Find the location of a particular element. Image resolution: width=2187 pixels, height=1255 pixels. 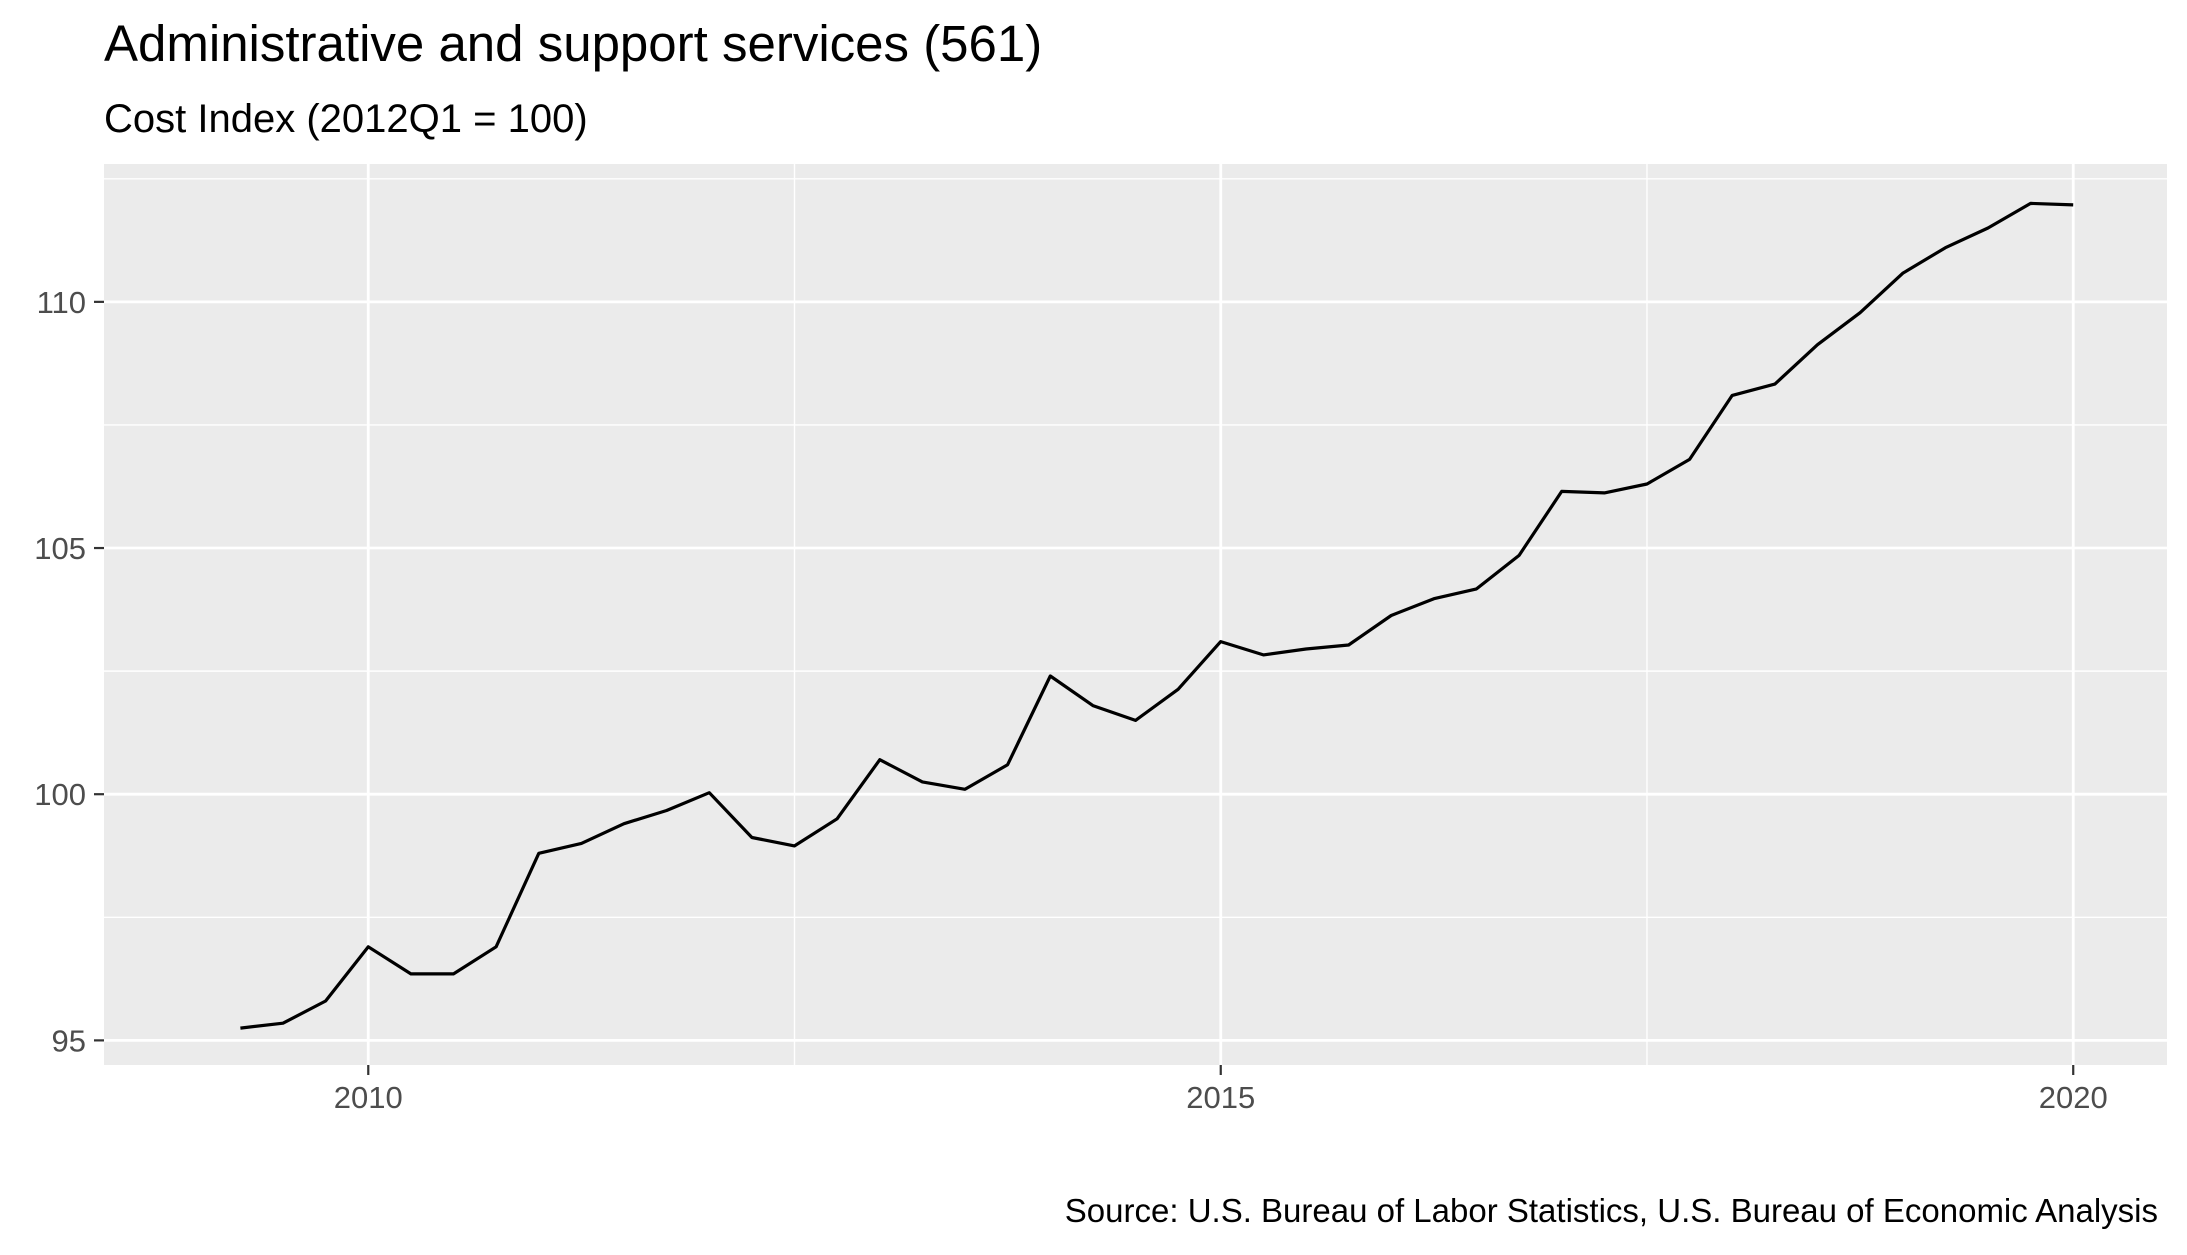

y-tick-label: 110 is located at coordinates (61, 302).